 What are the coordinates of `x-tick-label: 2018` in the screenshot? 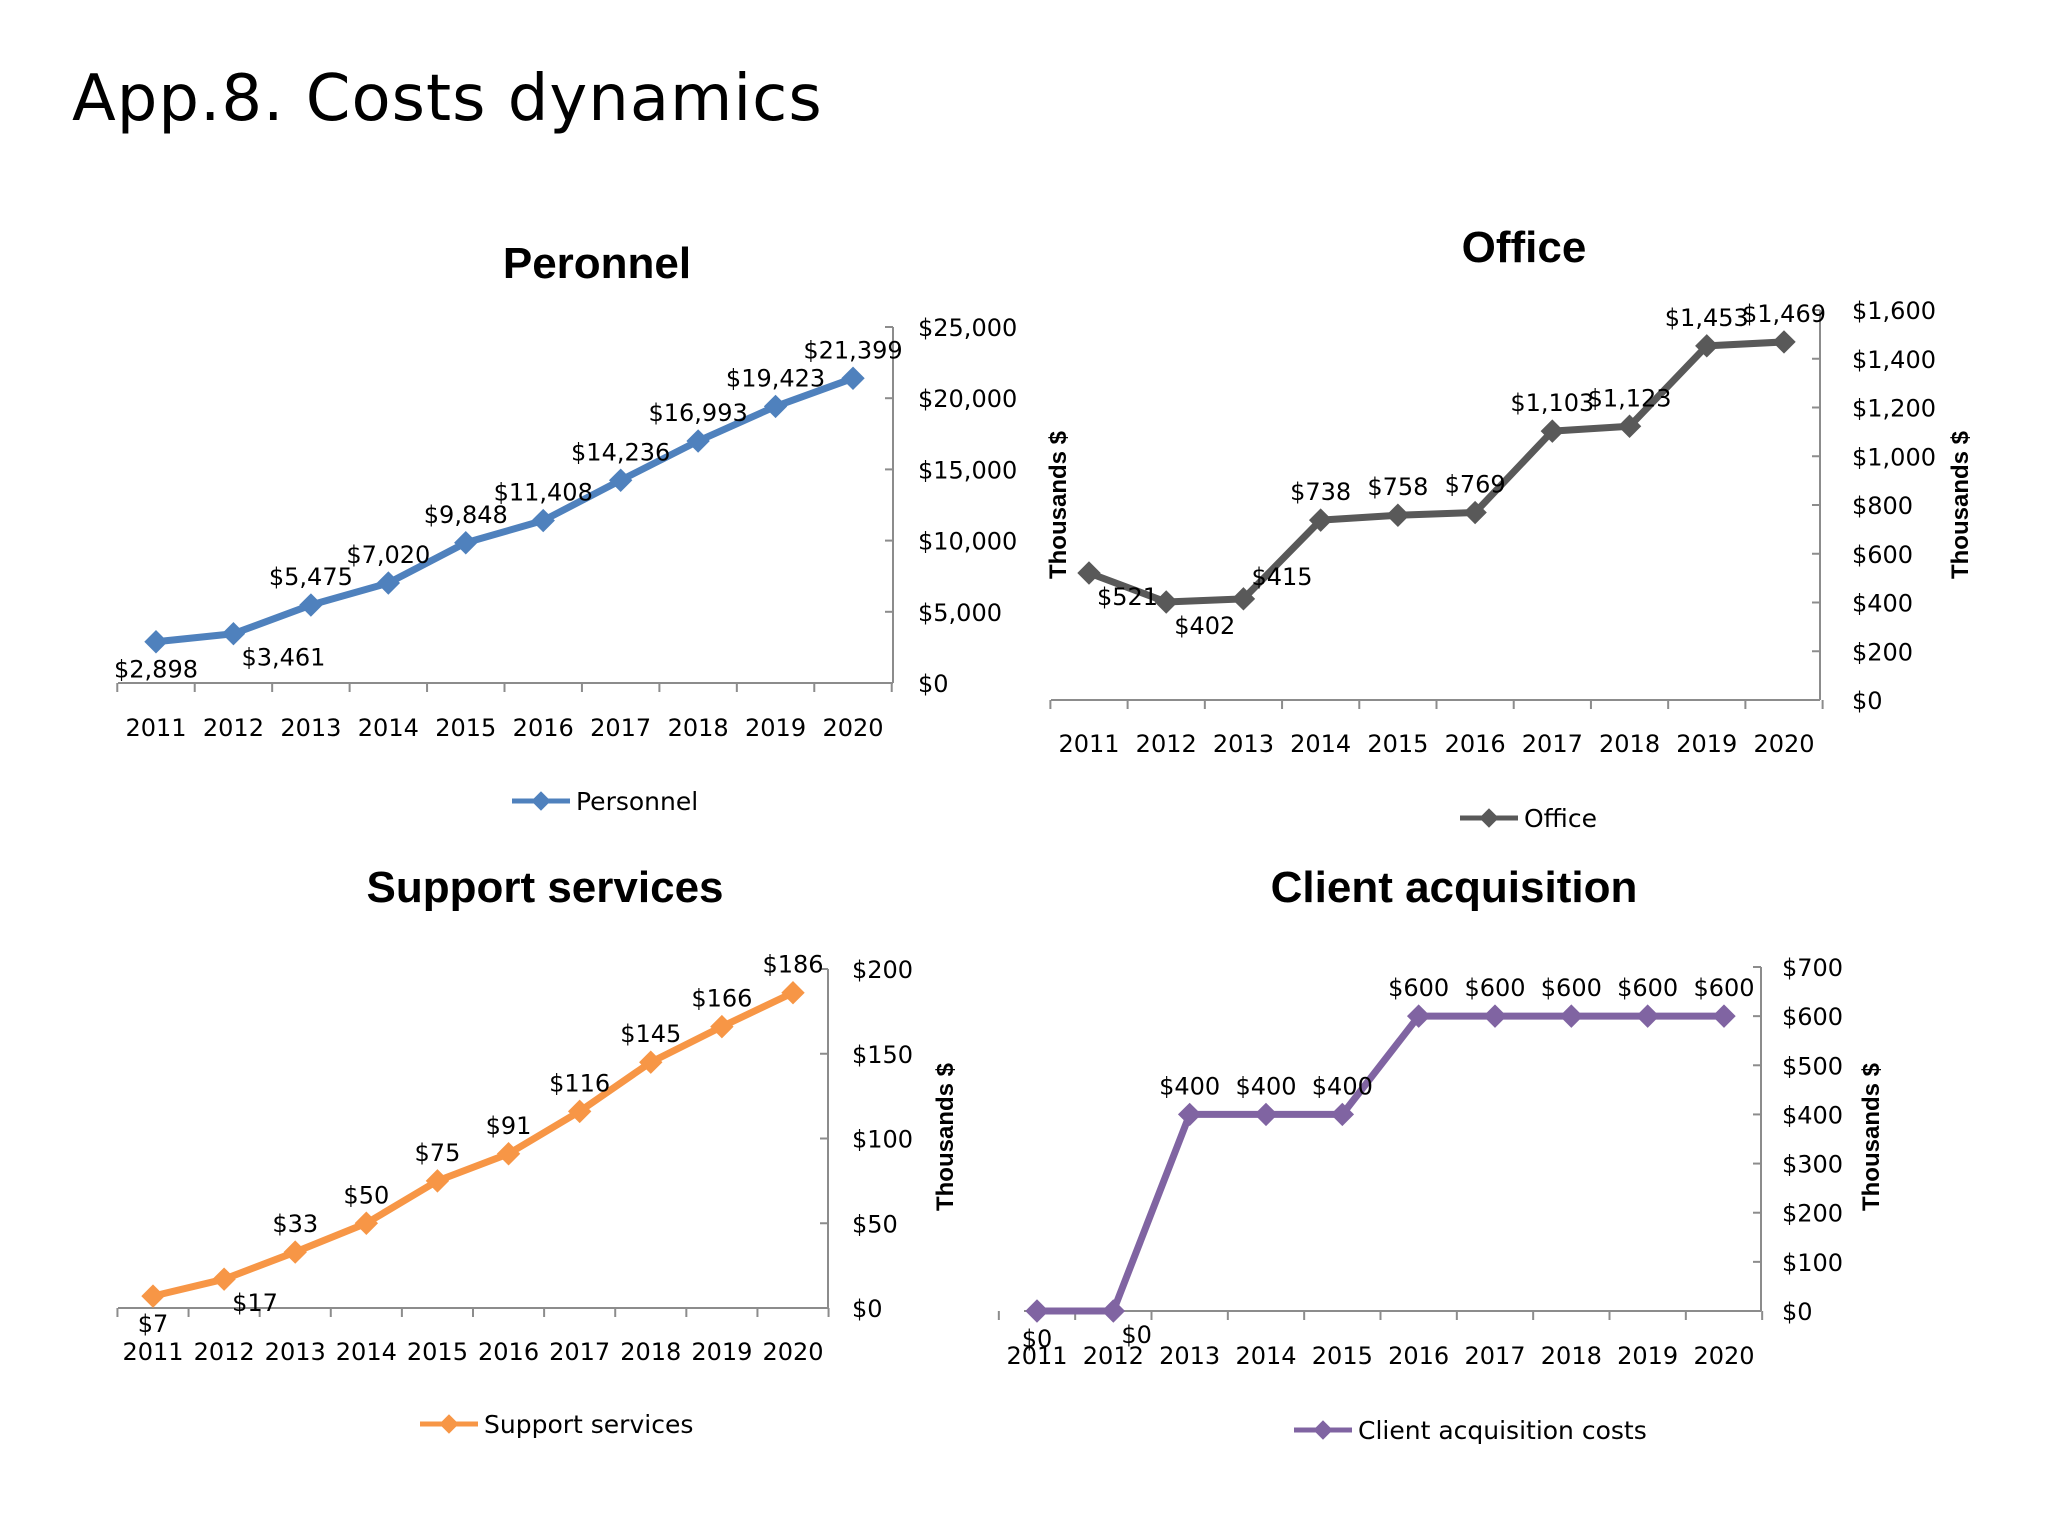 It's located at (698, 728).